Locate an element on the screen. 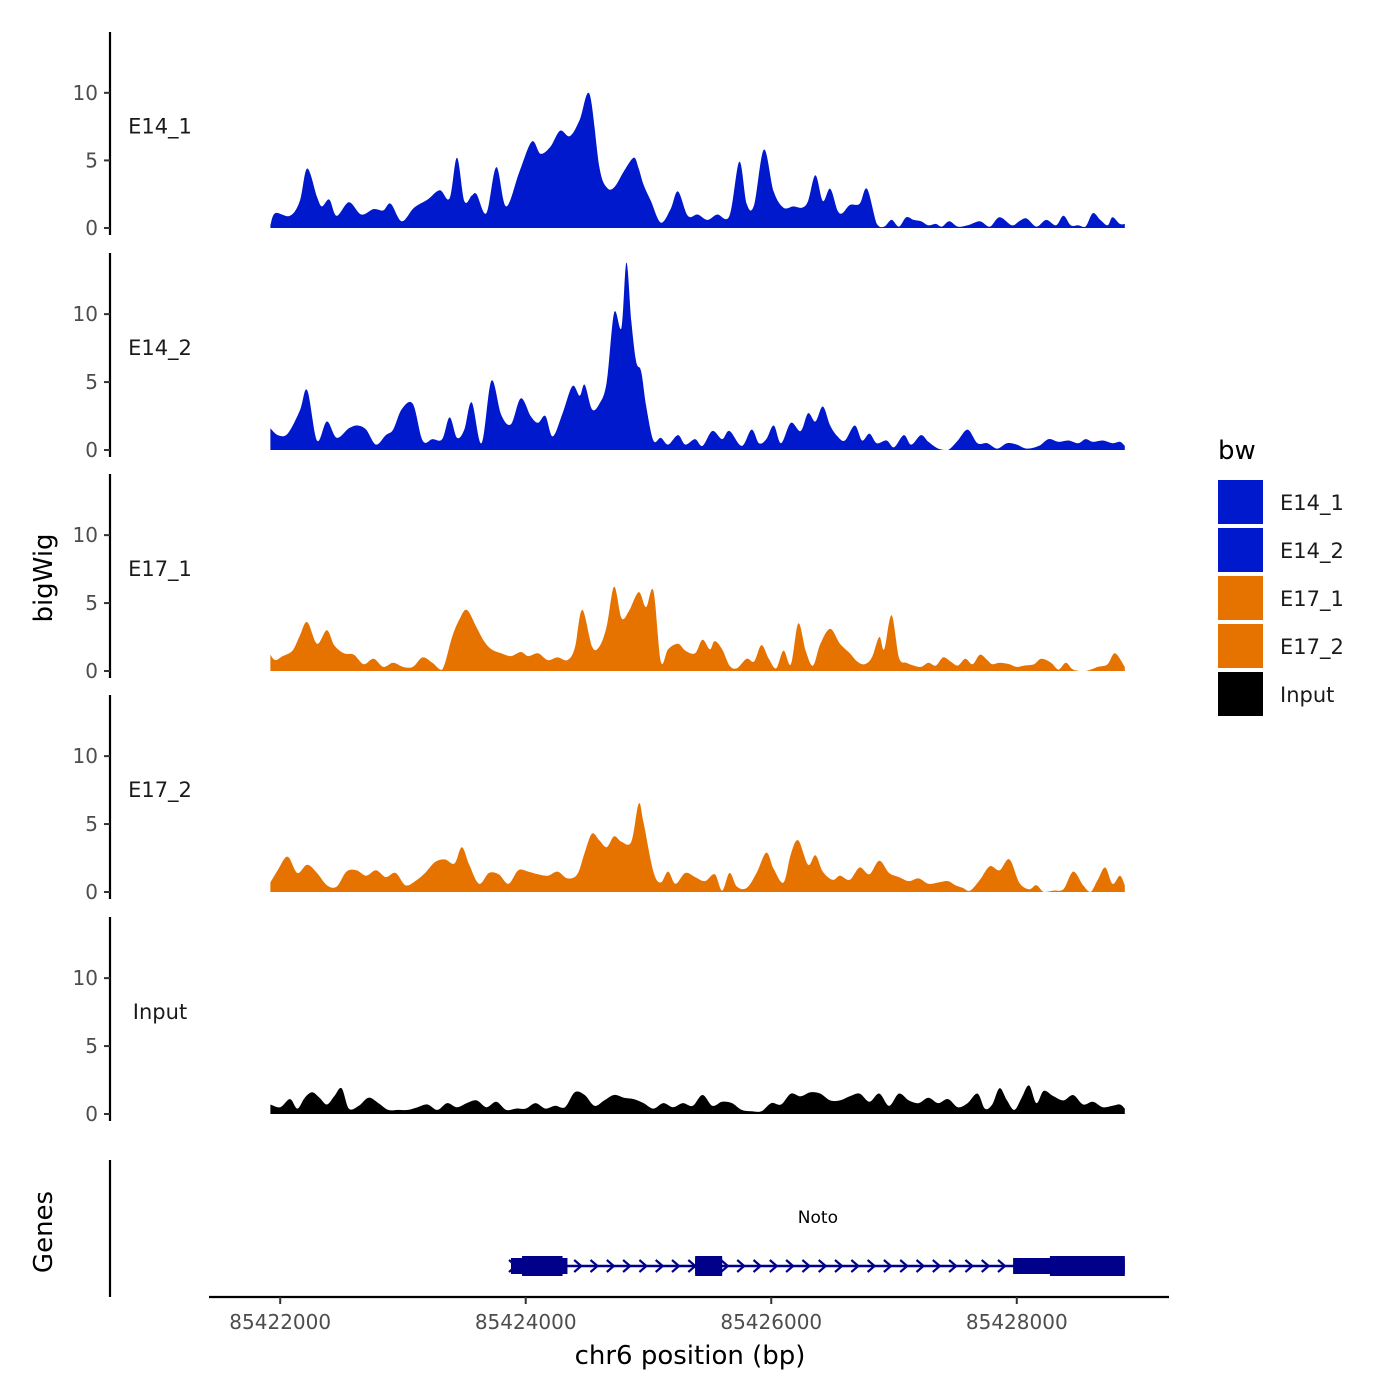  x-tick-label: 85428000 is located at coordinates (1017, 1322).